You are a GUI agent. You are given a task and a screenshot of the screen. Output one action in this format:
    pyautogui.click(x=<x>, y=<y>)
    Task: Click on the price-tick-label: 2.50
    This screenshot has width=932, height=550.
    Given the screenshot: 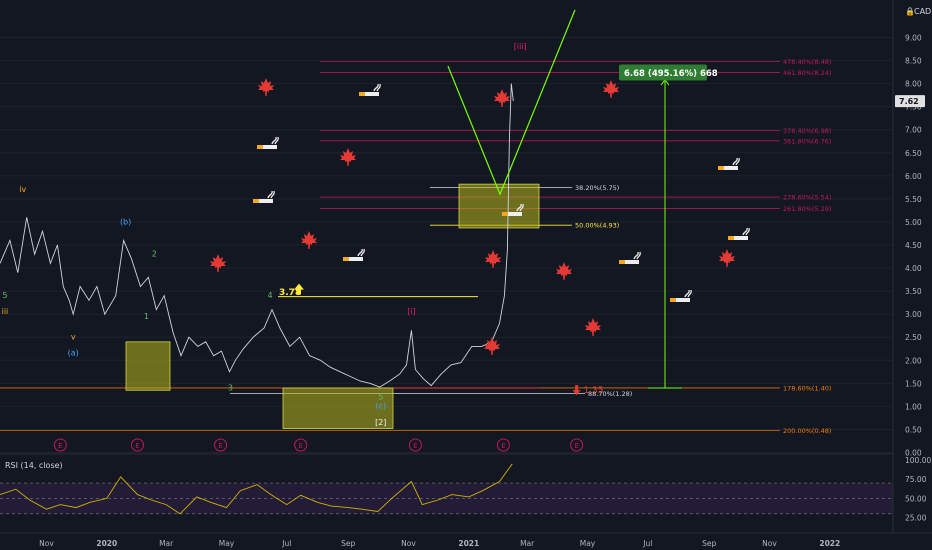 What is the action you would take?
    pyautogui.click(x=913, y=337)
    